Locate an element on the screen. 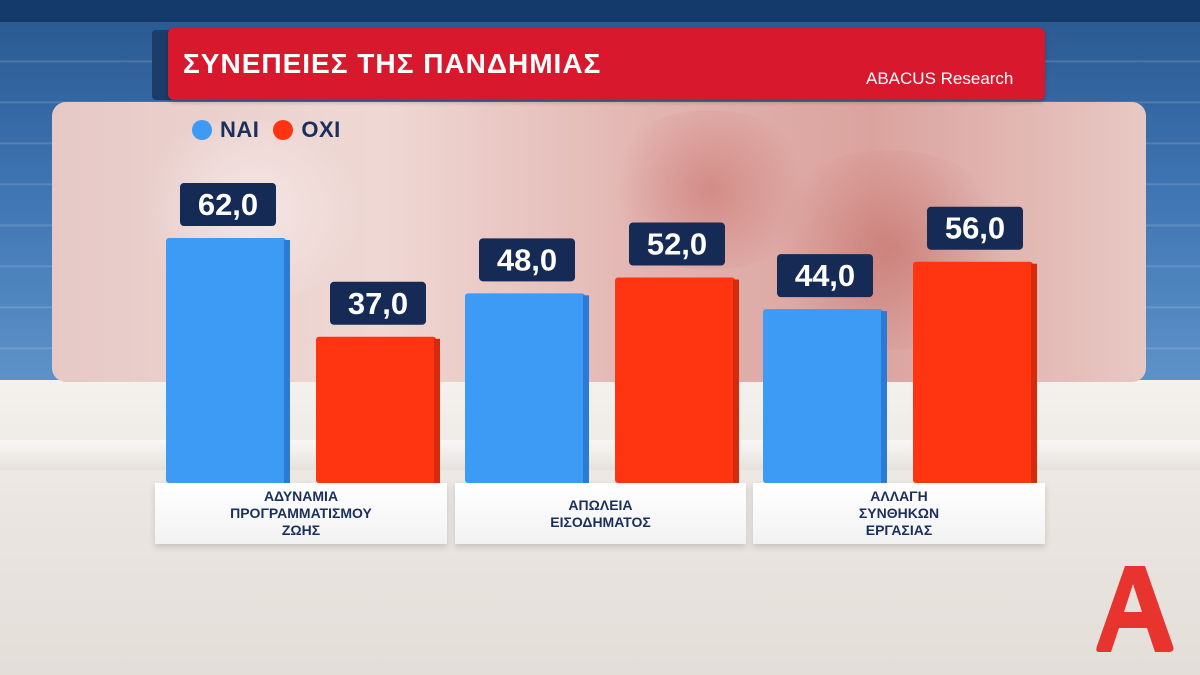 The height and width of the screenshot is (675, 1200). legend-item-oxi: ΟΧΙ is located at coordinates (306, 130).